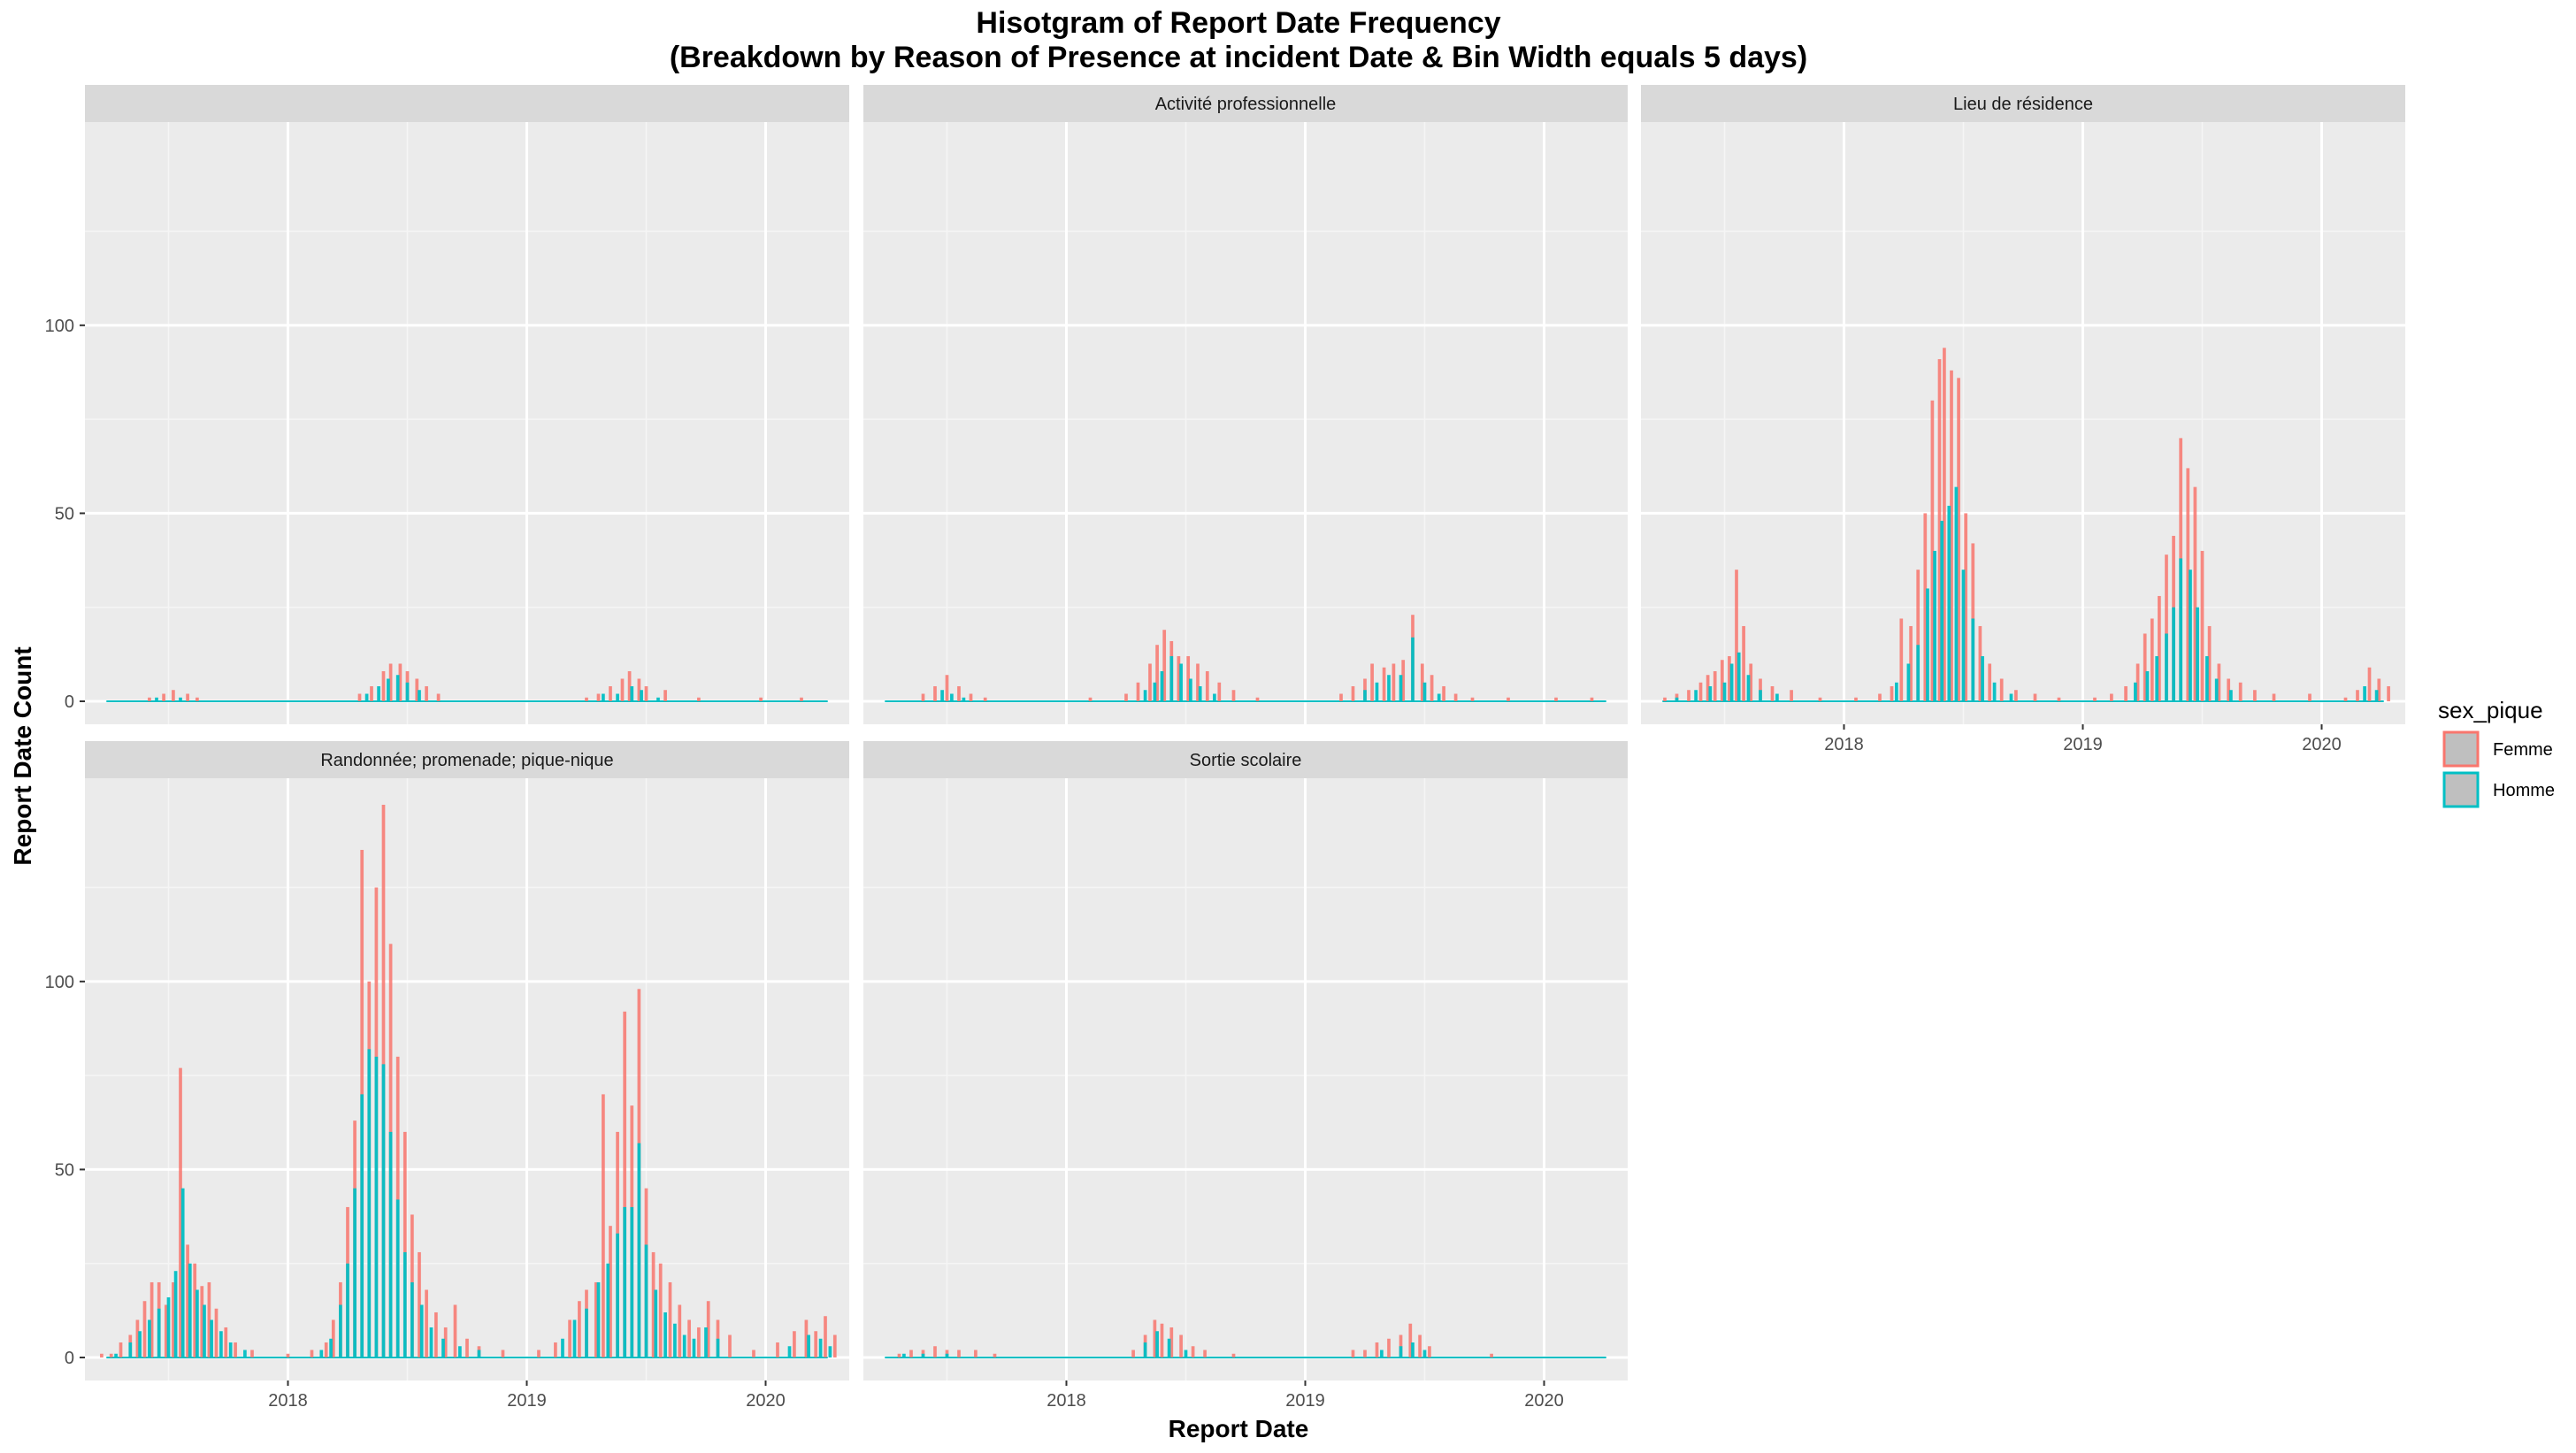 The image size is (2576, 1453). I want to click on legend-label-homme: Homme, so click(2524, 790).